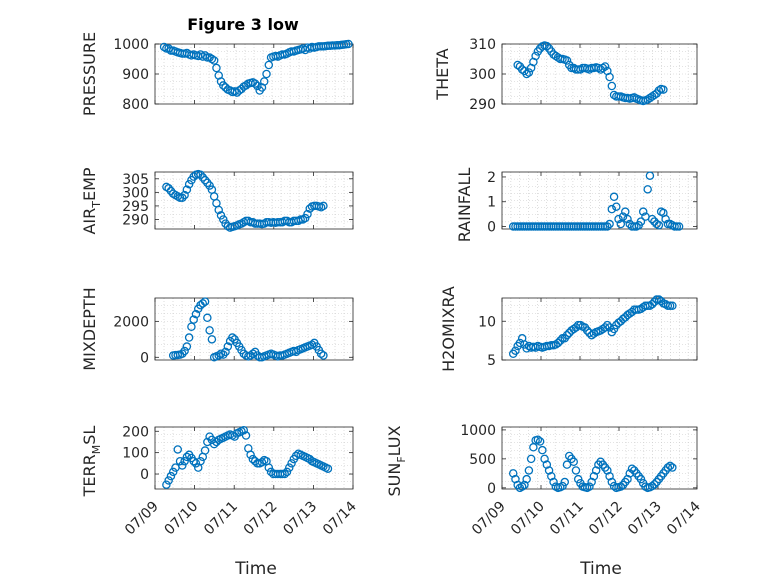 The width and height of the screenshot is (778, 583). What do you see at coordinates (491, 178) in the screenshot?
I see `y-tick-label: 2` at bounding box center [491, 178].